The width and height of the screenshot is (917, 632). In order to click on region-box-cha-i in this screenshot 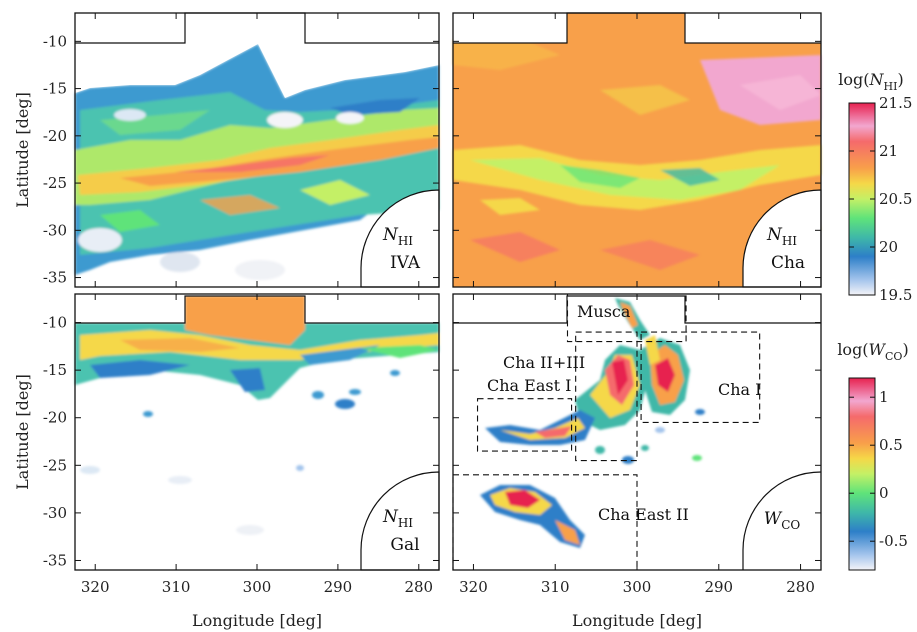, I will do `click(700, 377)`.